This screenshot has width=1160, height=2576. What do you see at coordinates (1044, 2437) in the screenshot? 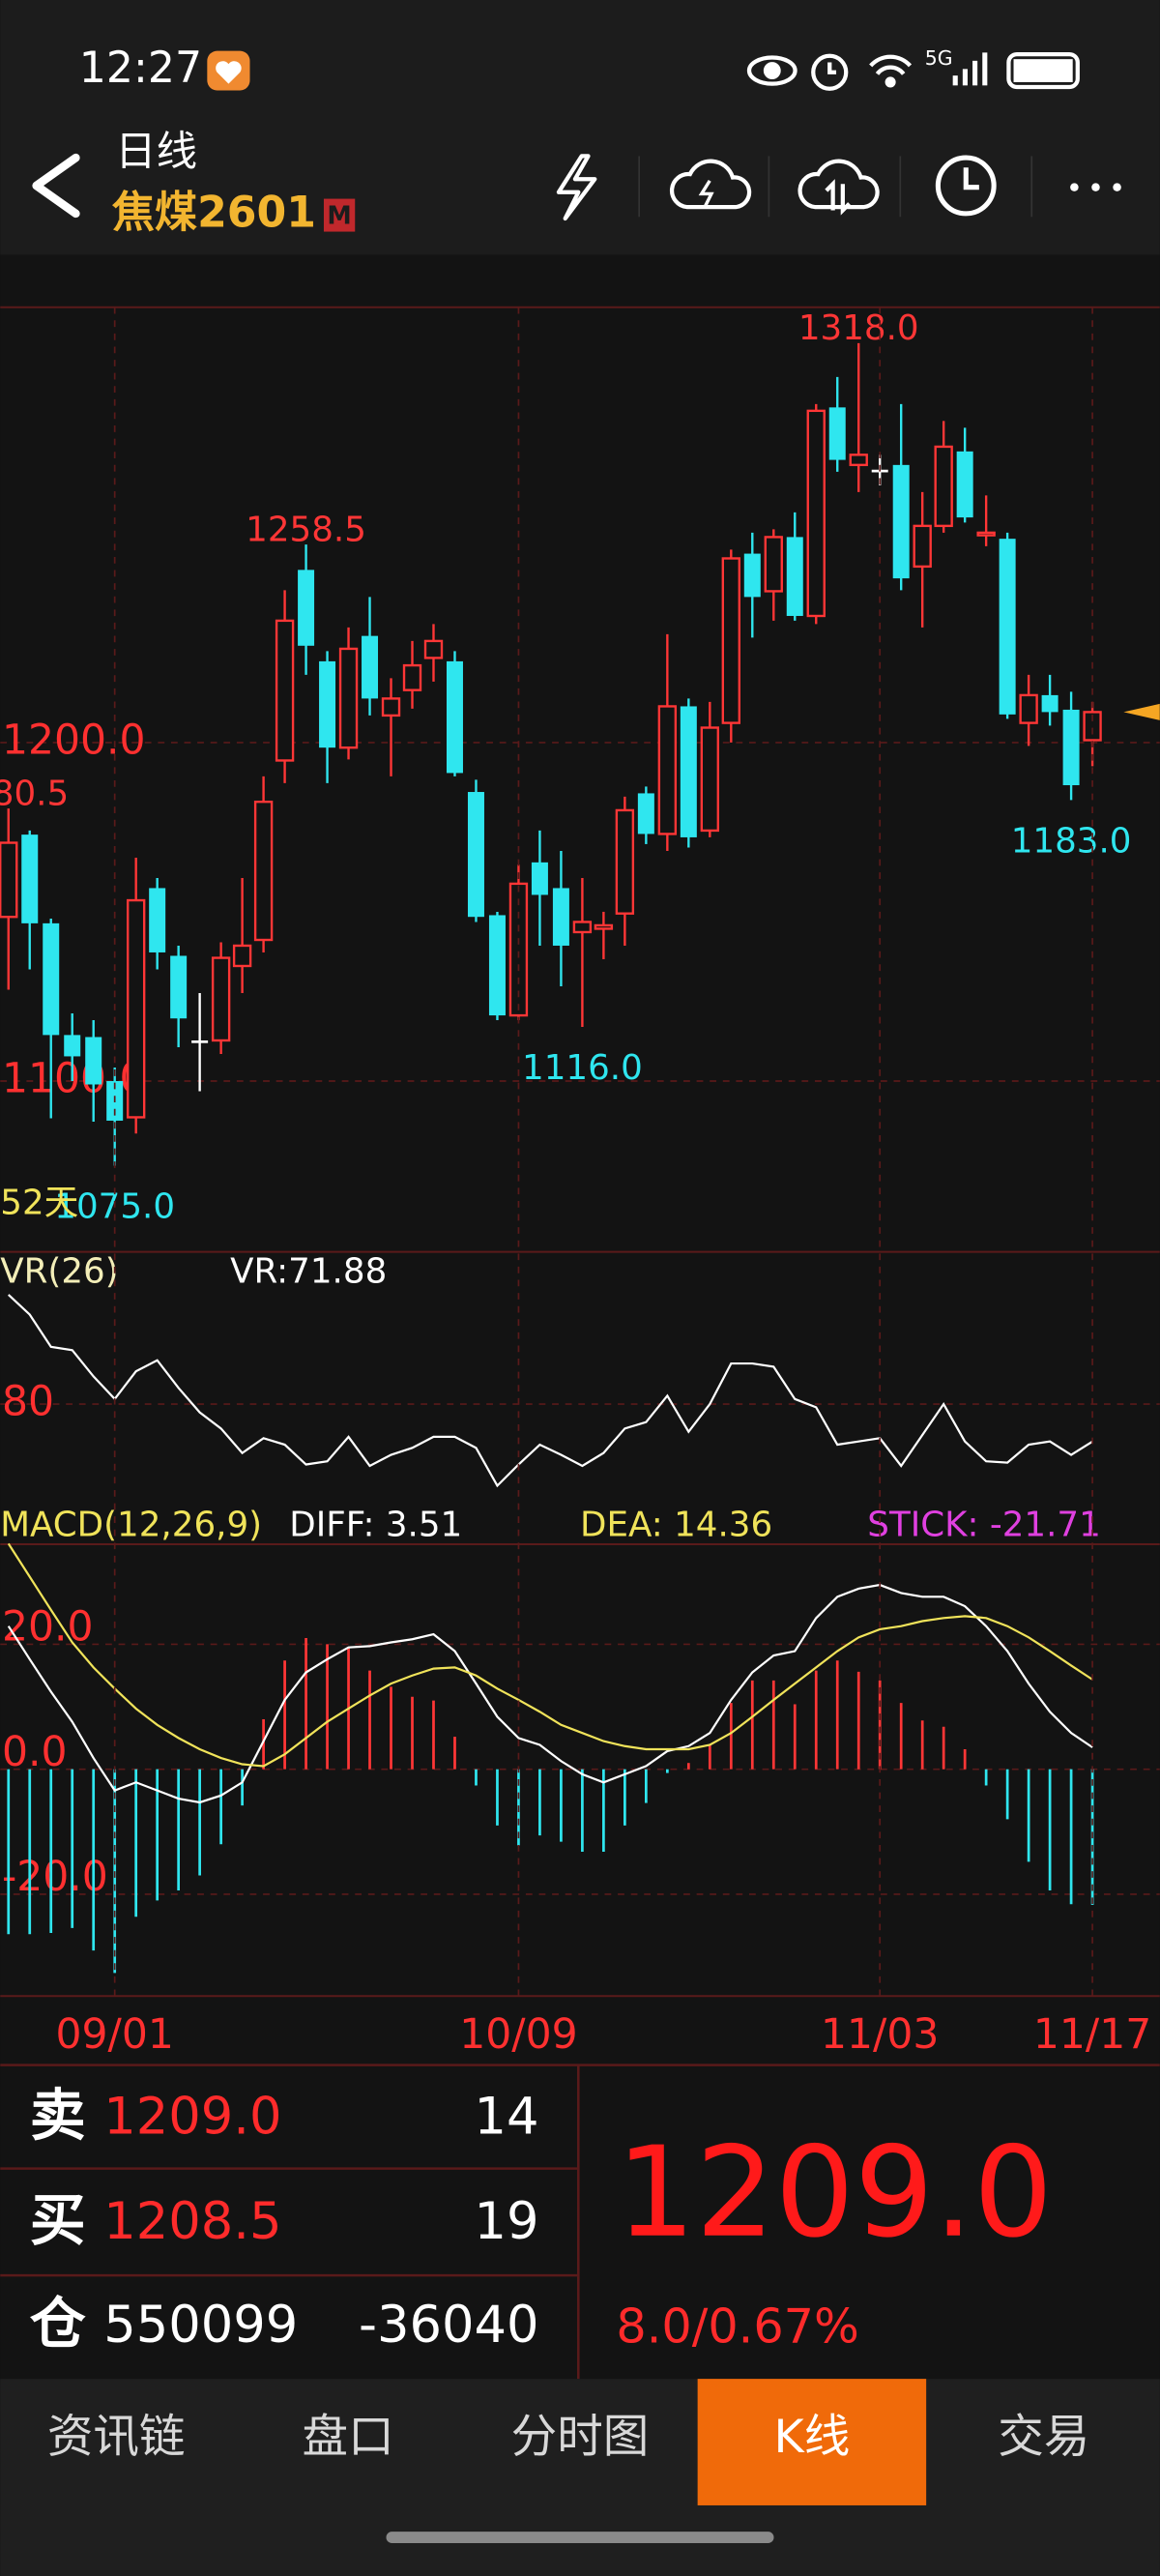
I see `tab: 交易` at bounding box center [1044, 2437].